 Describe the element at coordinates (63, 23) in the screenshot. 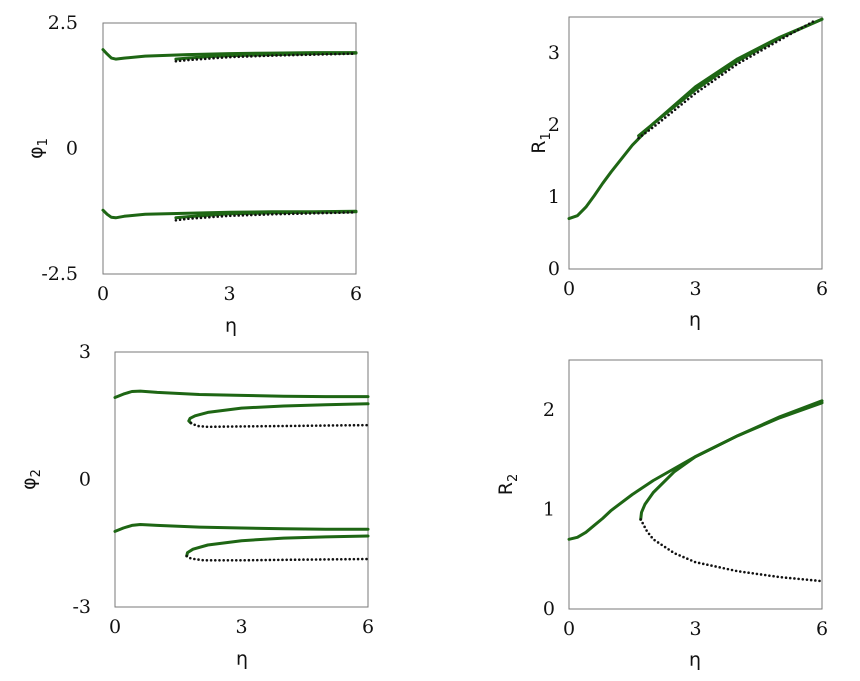

I see `y-tick-label: 2.5` at that location.